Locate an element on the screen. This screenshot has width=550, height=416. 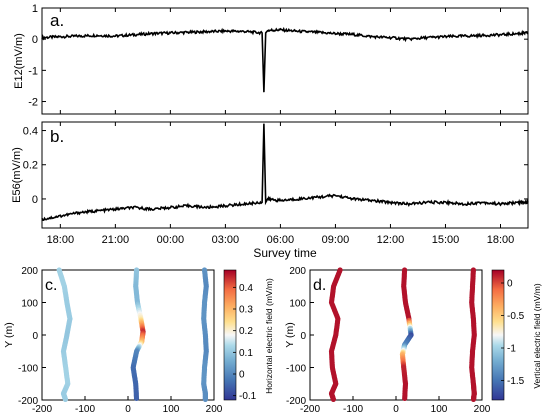
panel-label: c. is located at coordinates (51, 285).